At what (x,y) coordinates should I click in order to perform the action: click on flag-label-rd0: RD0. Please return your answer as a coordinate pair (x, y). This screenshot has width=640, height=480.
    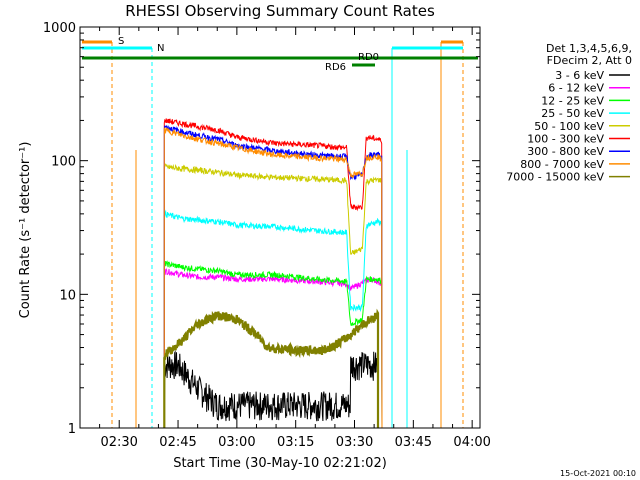
    Looking at the image, I should click on (368, 57).